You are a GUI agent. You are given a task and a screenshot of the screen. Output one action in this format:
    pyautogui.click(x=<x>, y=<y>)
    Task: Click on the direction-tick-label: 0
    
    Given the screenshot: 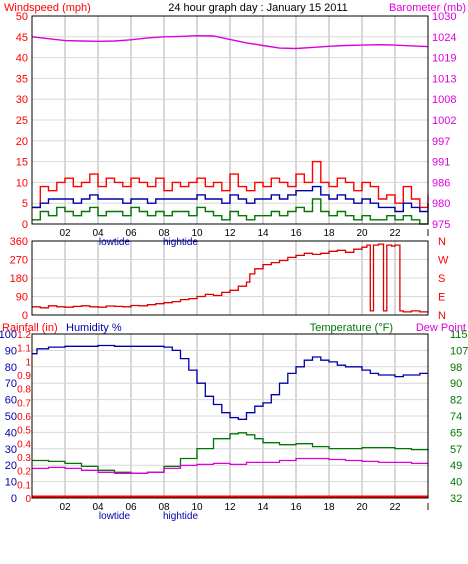 What is the action you would take?
    pyautogui.click(x=25, y=316)
    